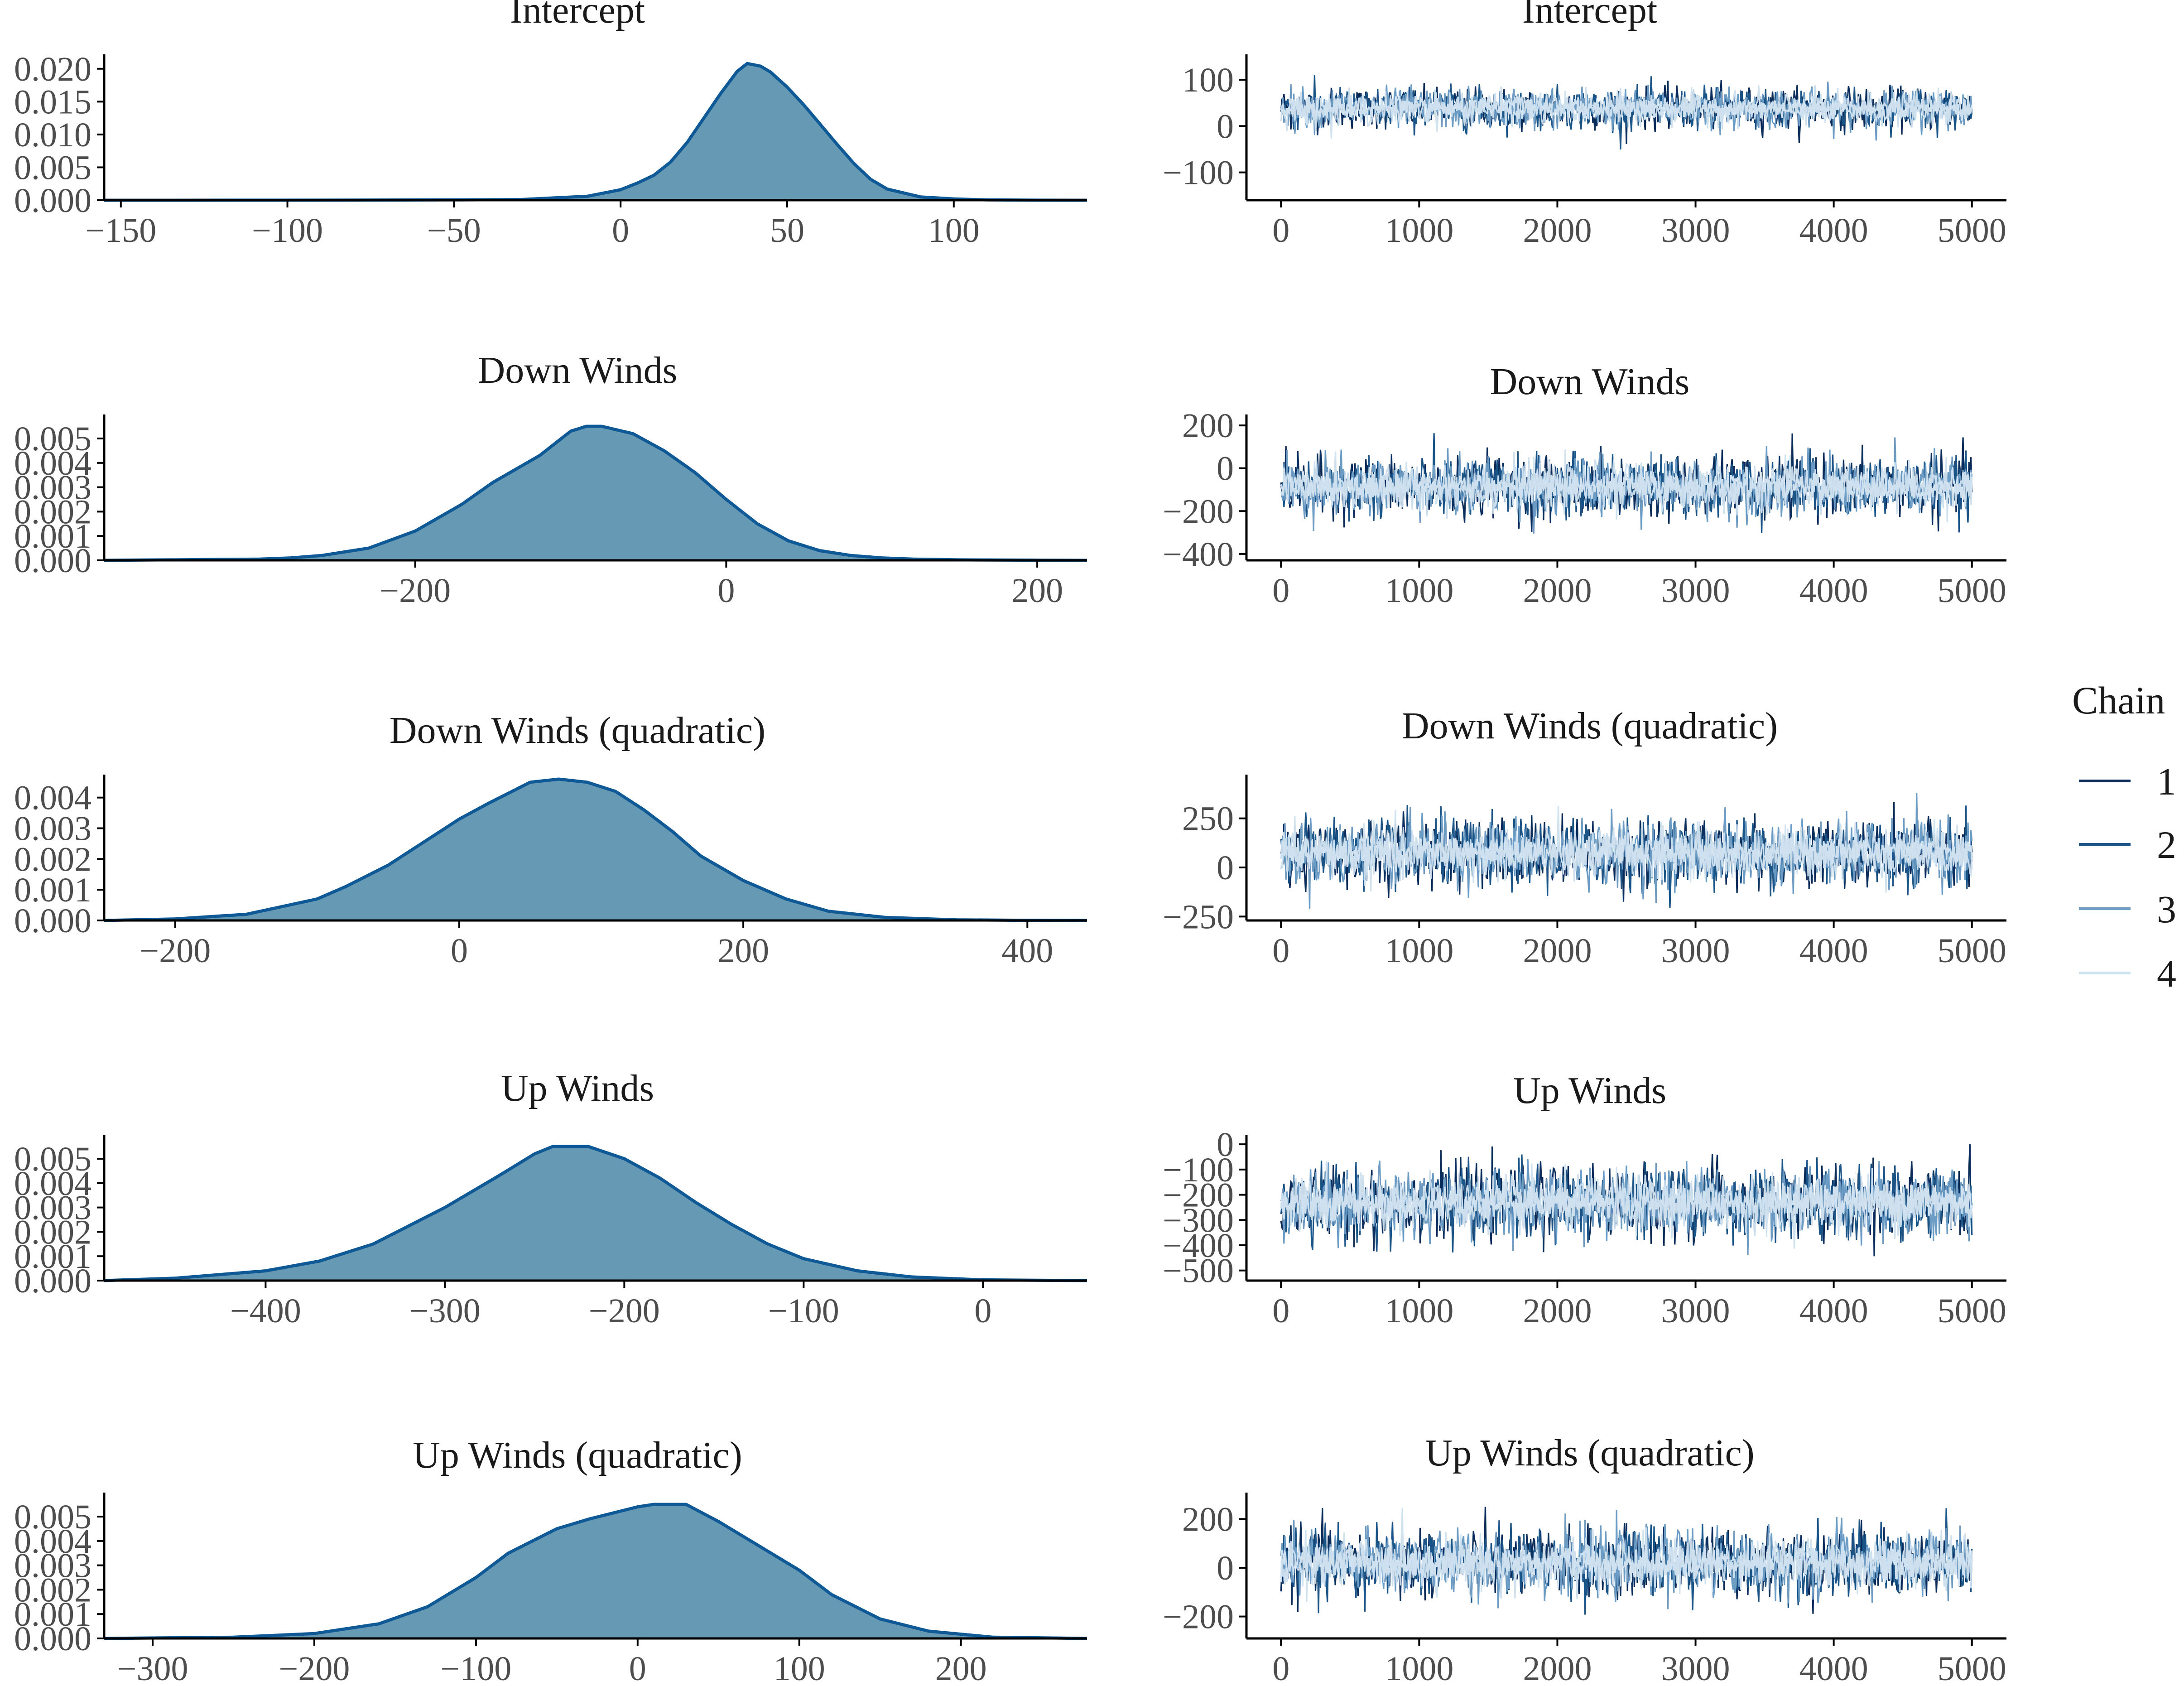 The image size is (2184, 1686). What do you see at coordinates (2166, 781) in the screenshot?
I see `legend-label-1: 1` at bounding box center [2166, 781].